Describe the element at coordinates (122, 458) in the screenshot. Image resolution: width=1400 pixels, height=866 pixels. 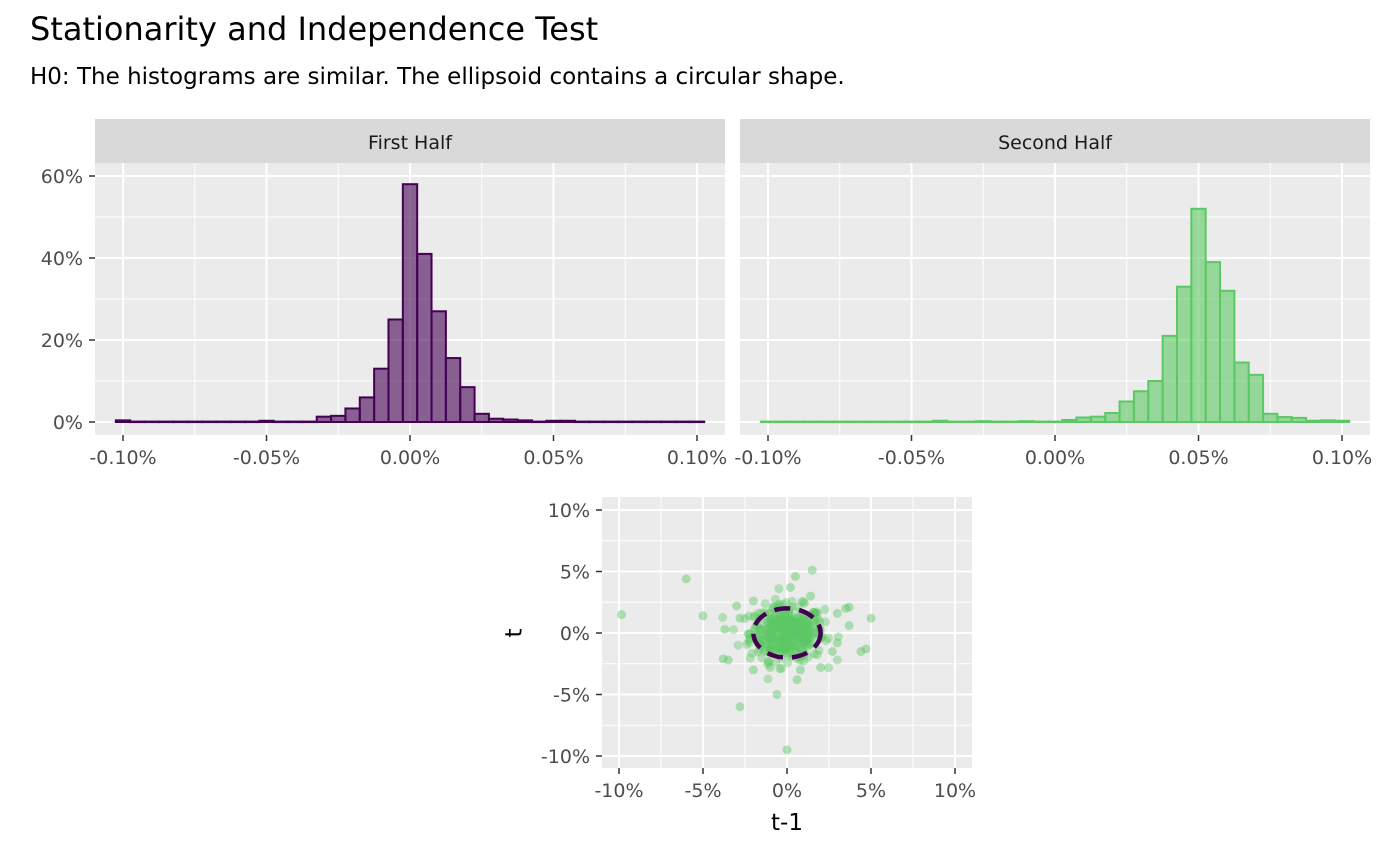
I see `x-tick-label: -0.10%` at that location.